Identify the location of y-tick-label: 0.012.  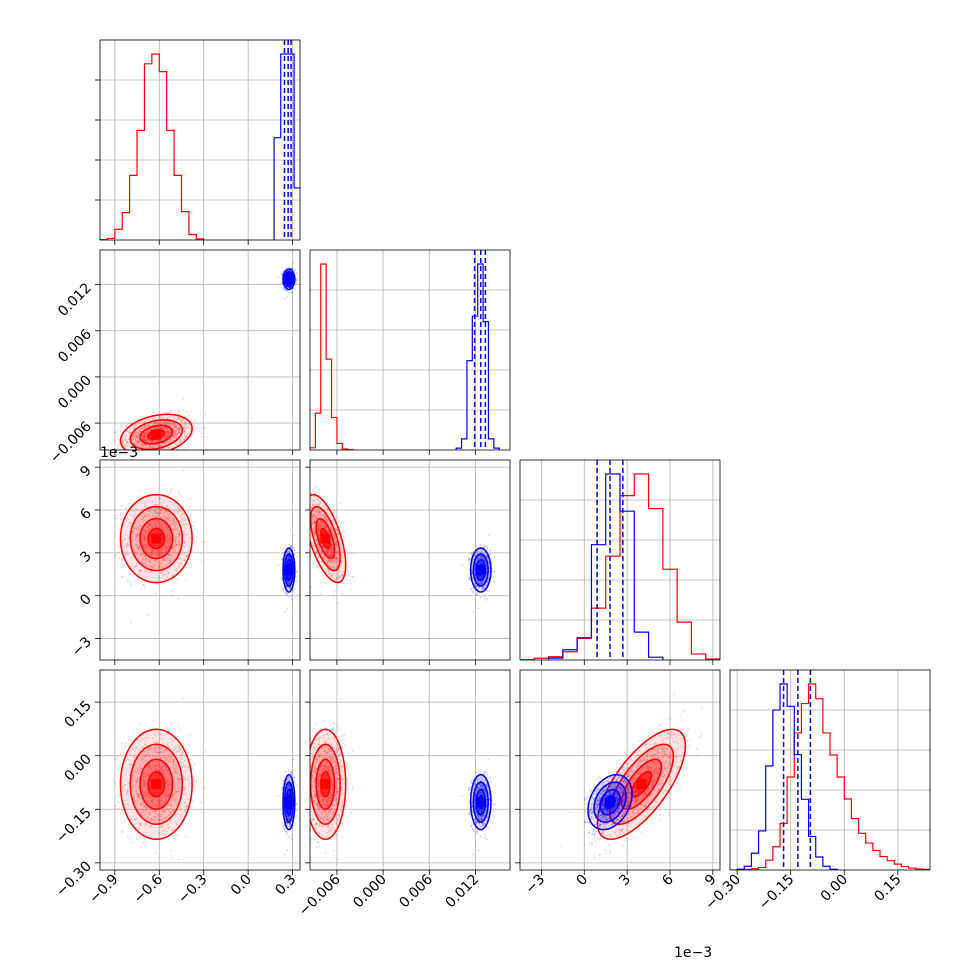
(75, 300).